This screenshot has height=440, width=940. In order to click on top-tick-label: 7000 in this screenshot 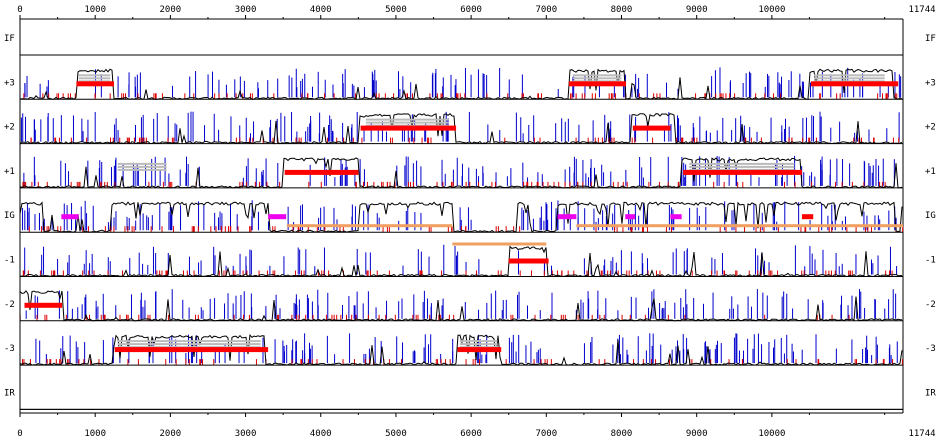, I will do `click(546, 10)`.